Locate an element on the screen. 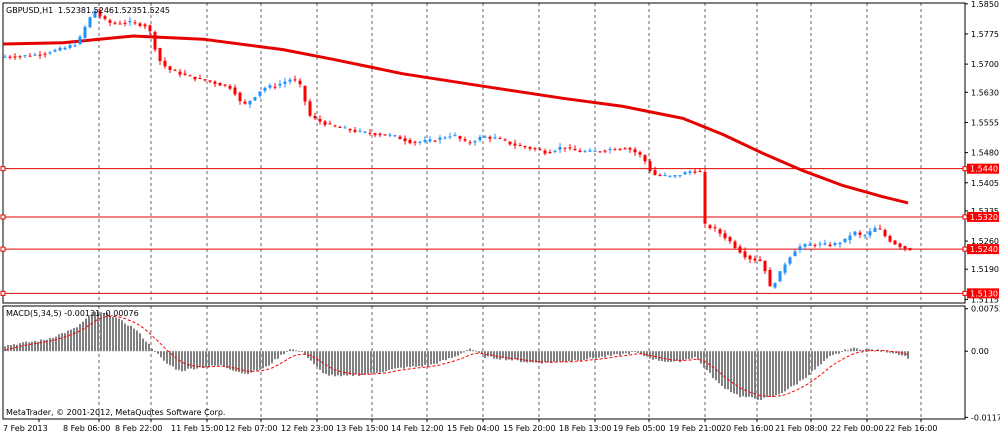  x-tick-label: 12 Feb 07:00 is located at coordinates (251, 428).